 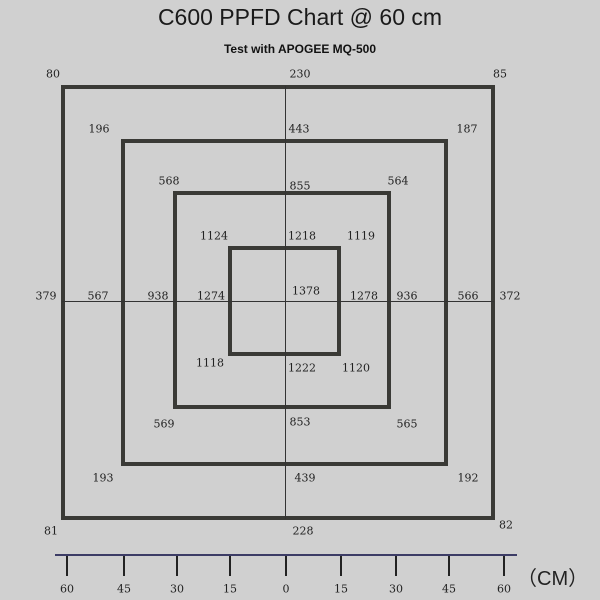 I want to click on reading-ring2-right: 566, so click(x=468, y=296).